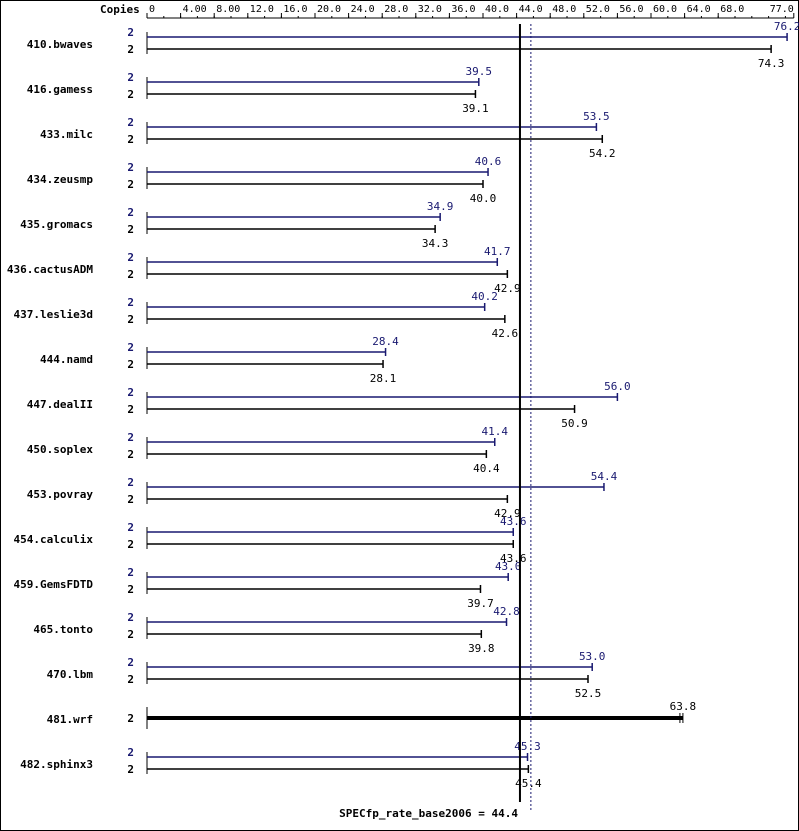 The height and width of the screenshot is (831, 799). I want to click on peak-value-label: 42.8, so click(506, 611).